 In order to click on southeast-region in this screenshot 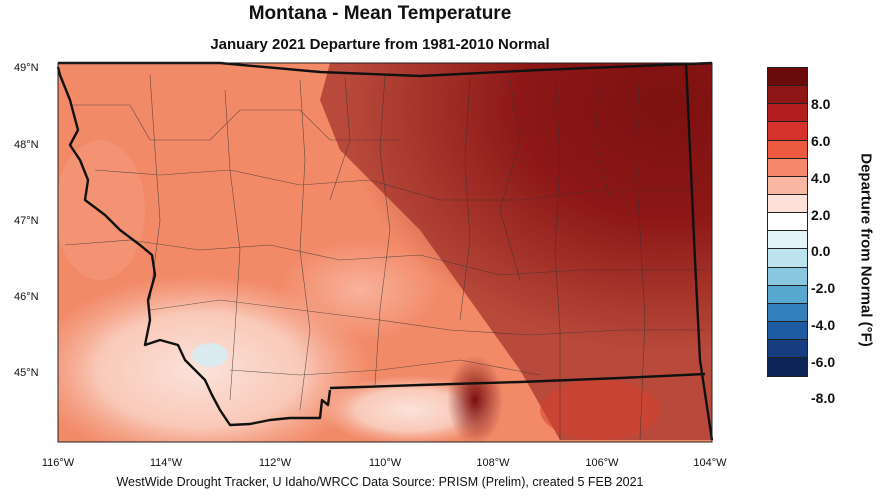, I will do `click(600, 410)`.